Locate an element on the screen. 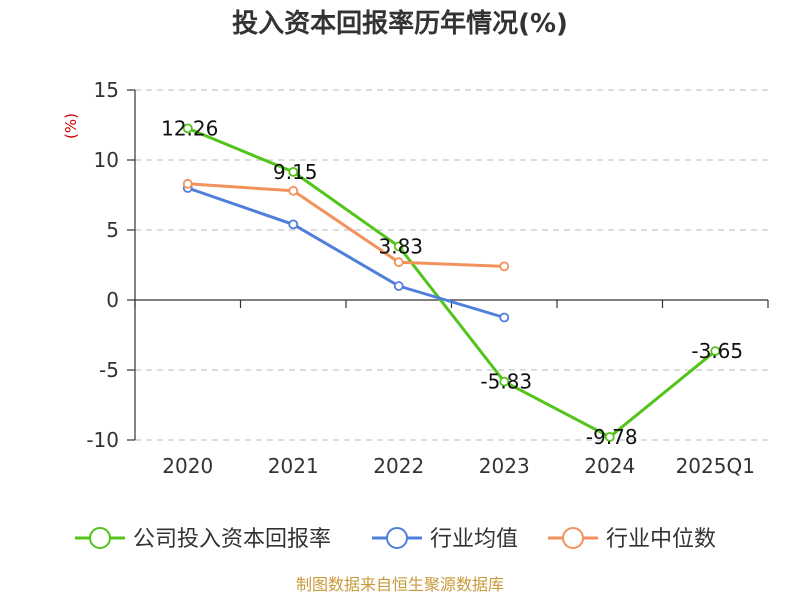 This screenshot has width=800, height=600. legend-label: 行业均值 is located at coordinates (474, 539).